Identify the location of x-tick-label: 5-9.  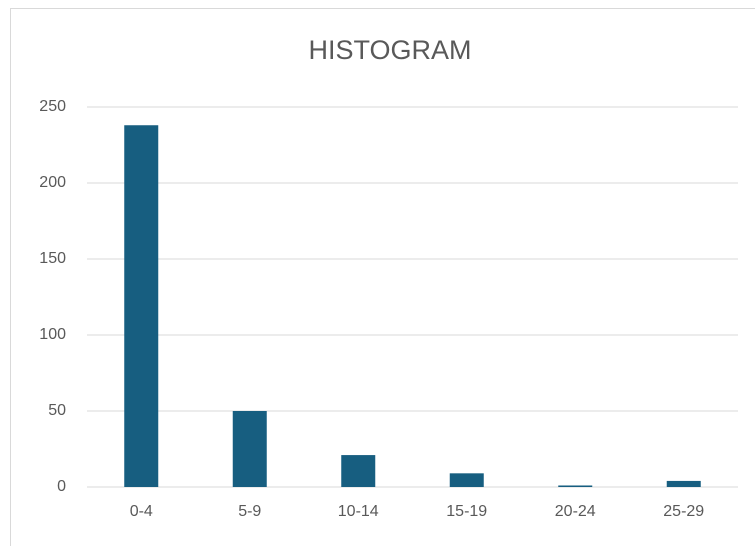
(249, 511).